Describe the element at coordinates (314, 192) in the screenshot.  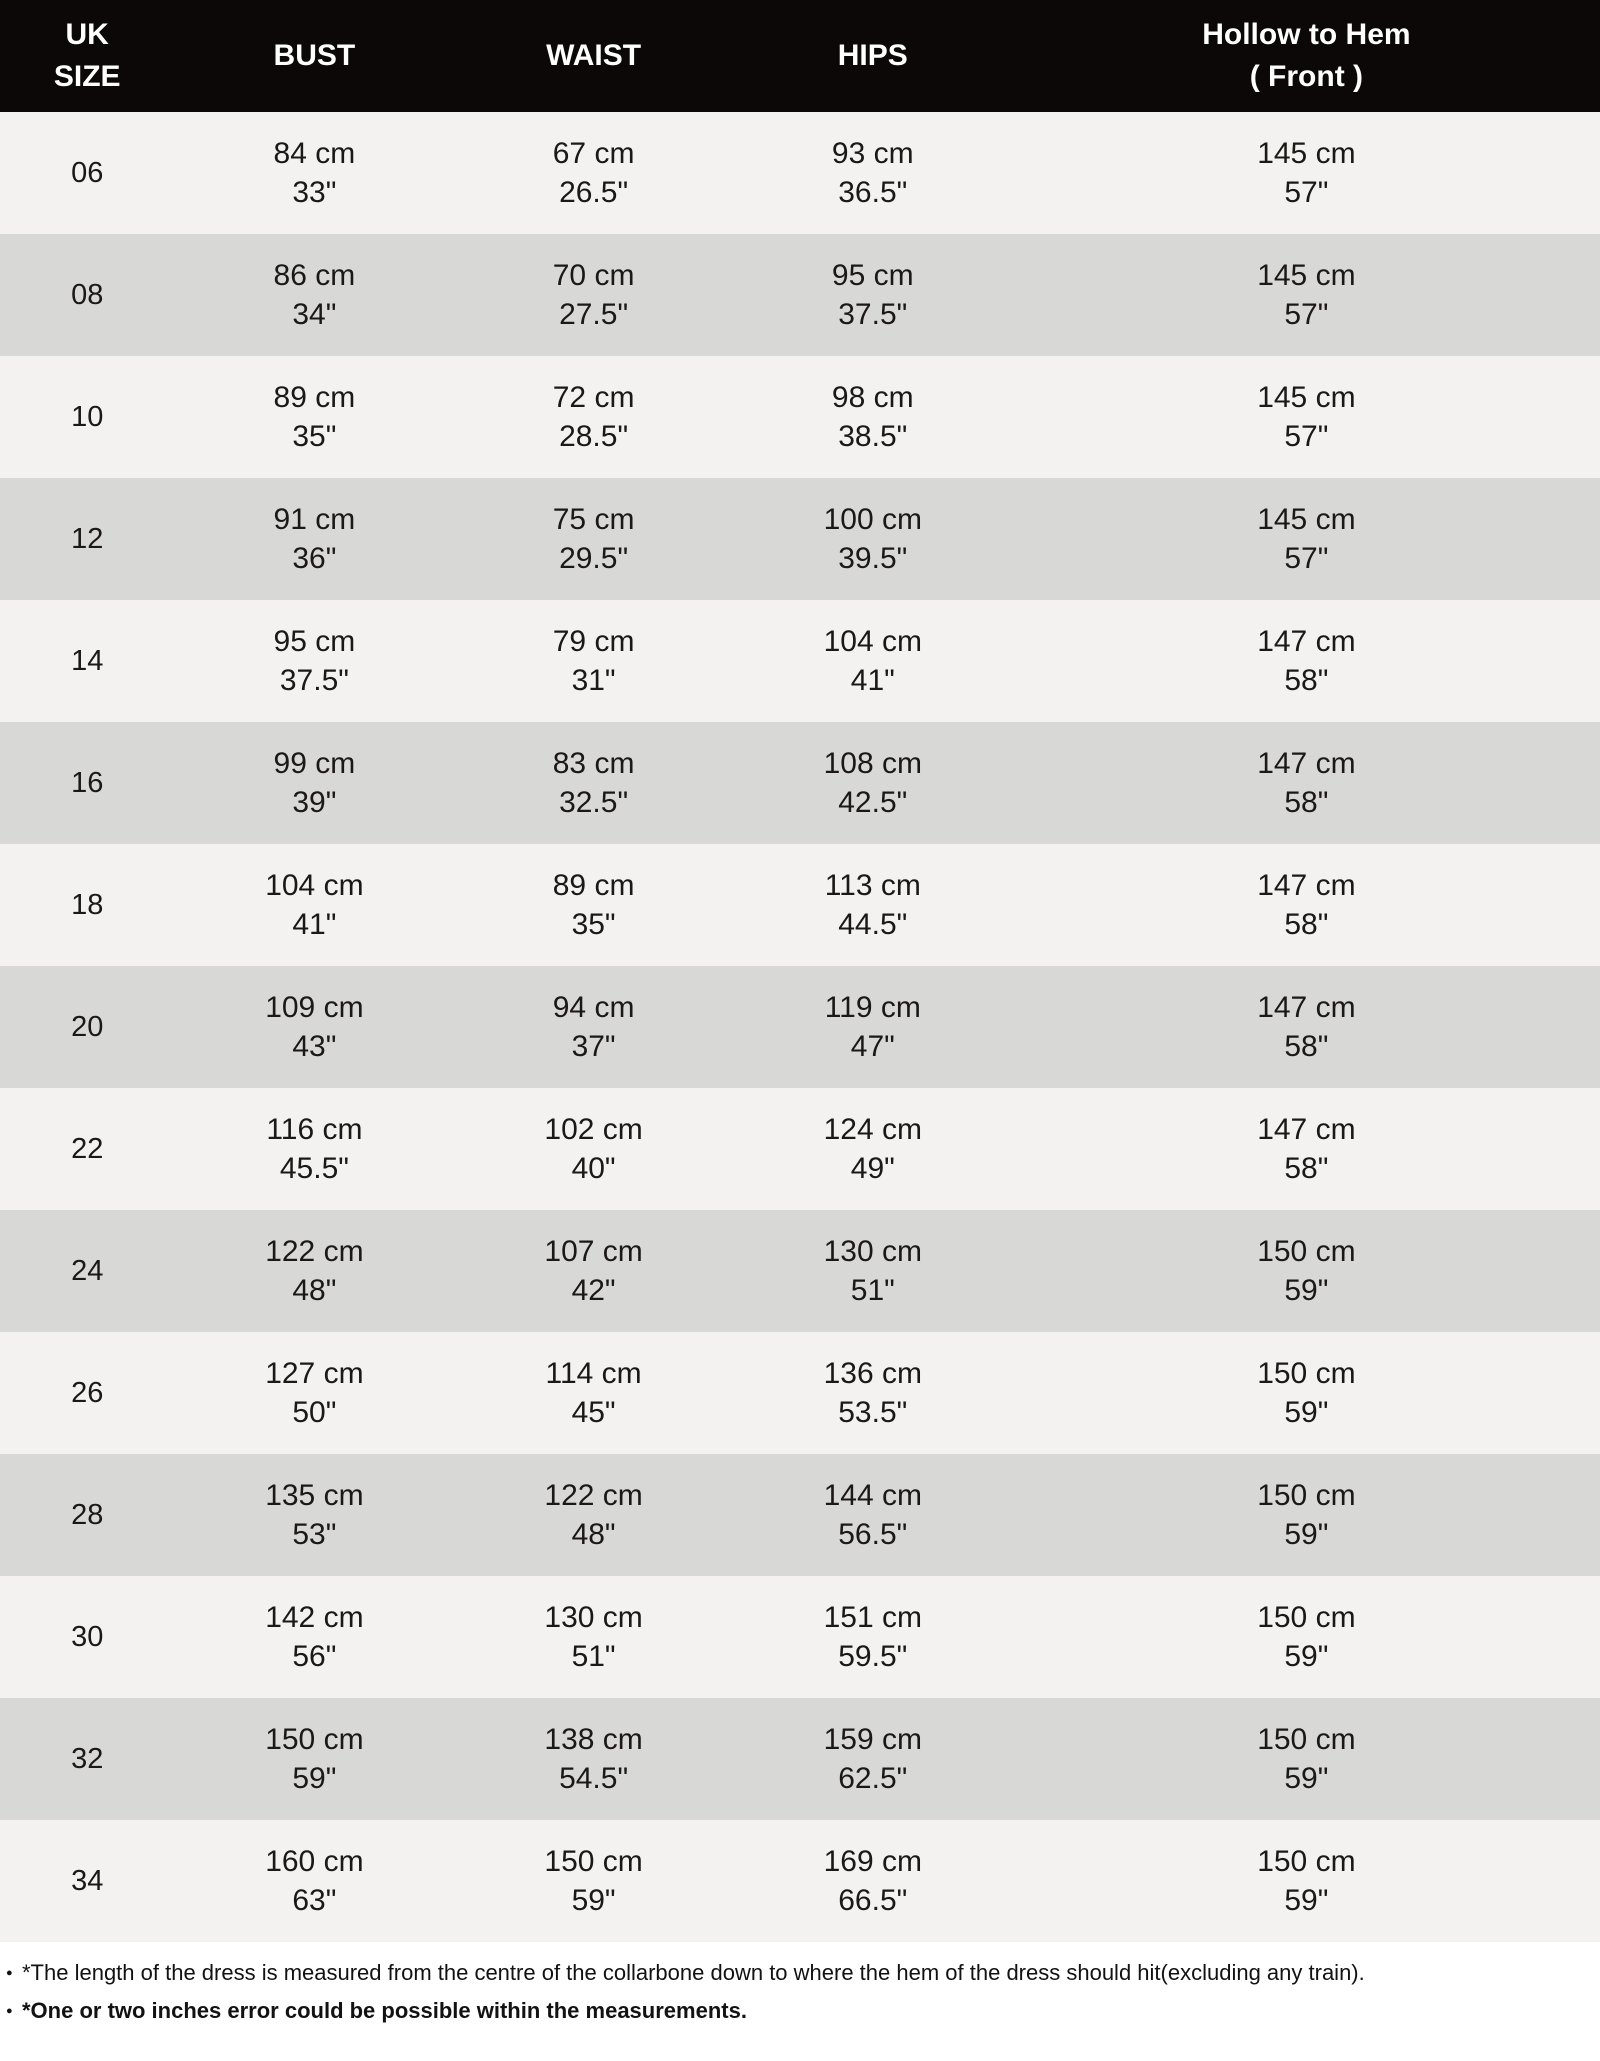
I see `bust-in-value: 33"` at that location.